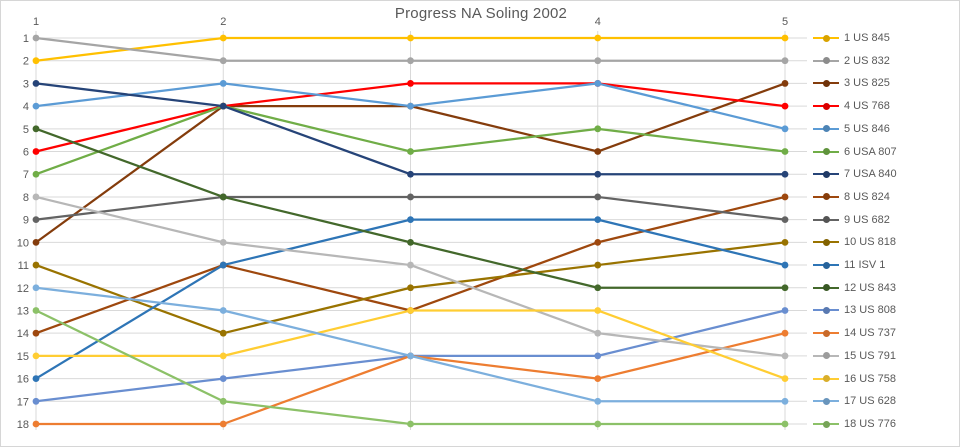 The image size is (960, 447). I want to click on y-axis-tick-label: 18, so click(23, 425).